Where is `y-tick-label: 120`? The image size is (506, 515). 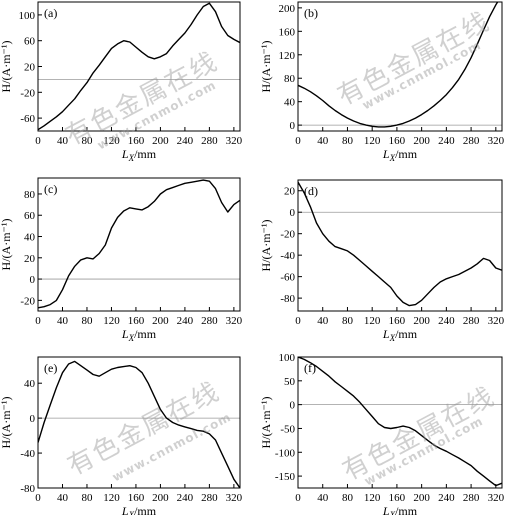
y-tick-label: 120 is located at coordinates (287, 56).